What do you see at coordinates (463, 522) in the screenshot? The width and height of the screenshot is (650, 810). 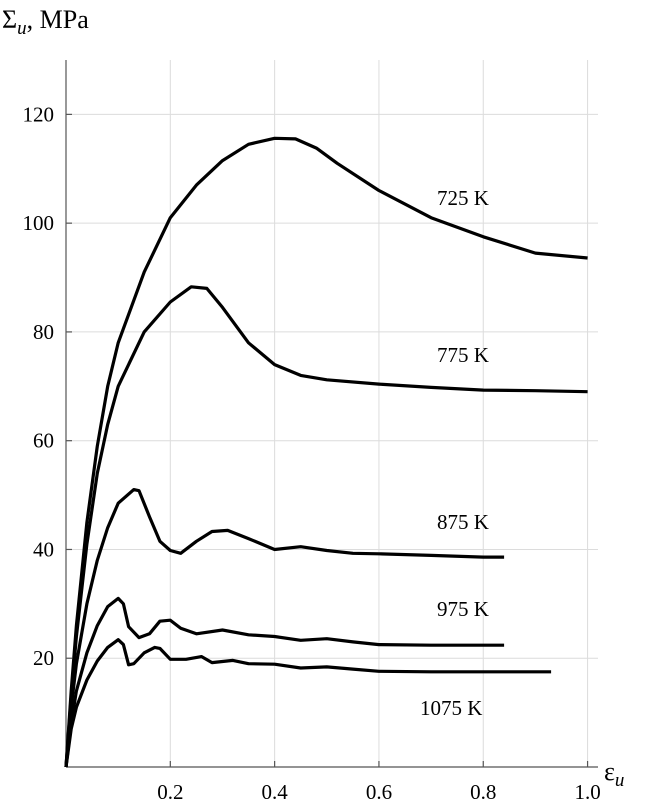 I see `series-label: 875 K` at bounding box center [463, 522].